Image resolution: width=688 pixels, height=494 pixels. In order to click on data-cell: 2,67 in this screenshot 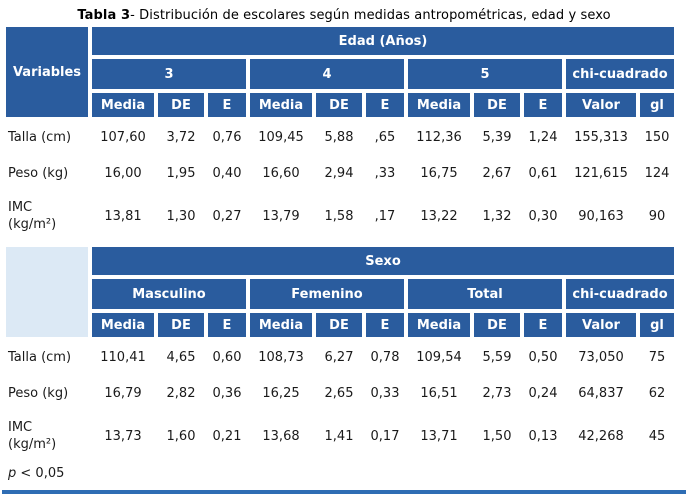, I will do `click(497, 173)`.